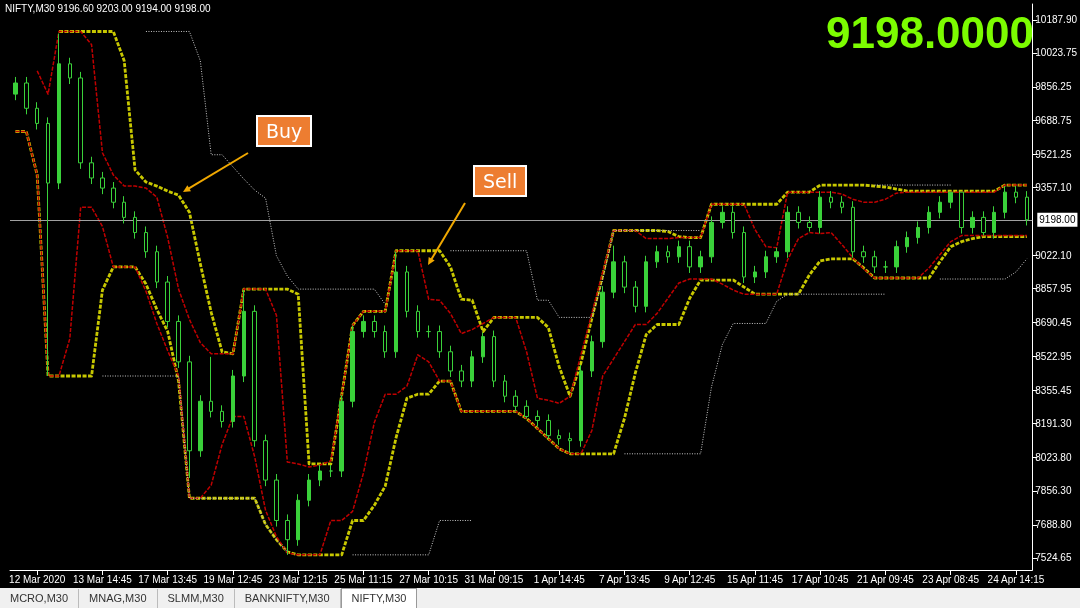 The image size is (1080, 608). What do you see at coordinates (690, 579) in the screenshot?
I see `x-tick-label: 9 Apr 12:45` at bounding box center [690, 579].